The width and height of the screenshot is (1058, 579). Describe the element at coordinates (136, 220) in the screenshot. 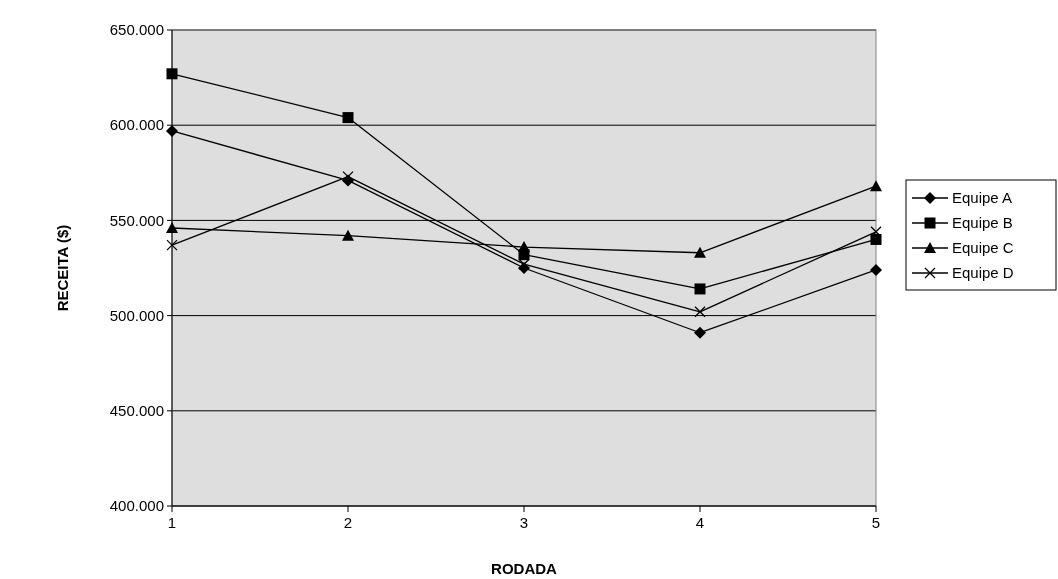

I see `y-tick-label: 550.000` at that location.